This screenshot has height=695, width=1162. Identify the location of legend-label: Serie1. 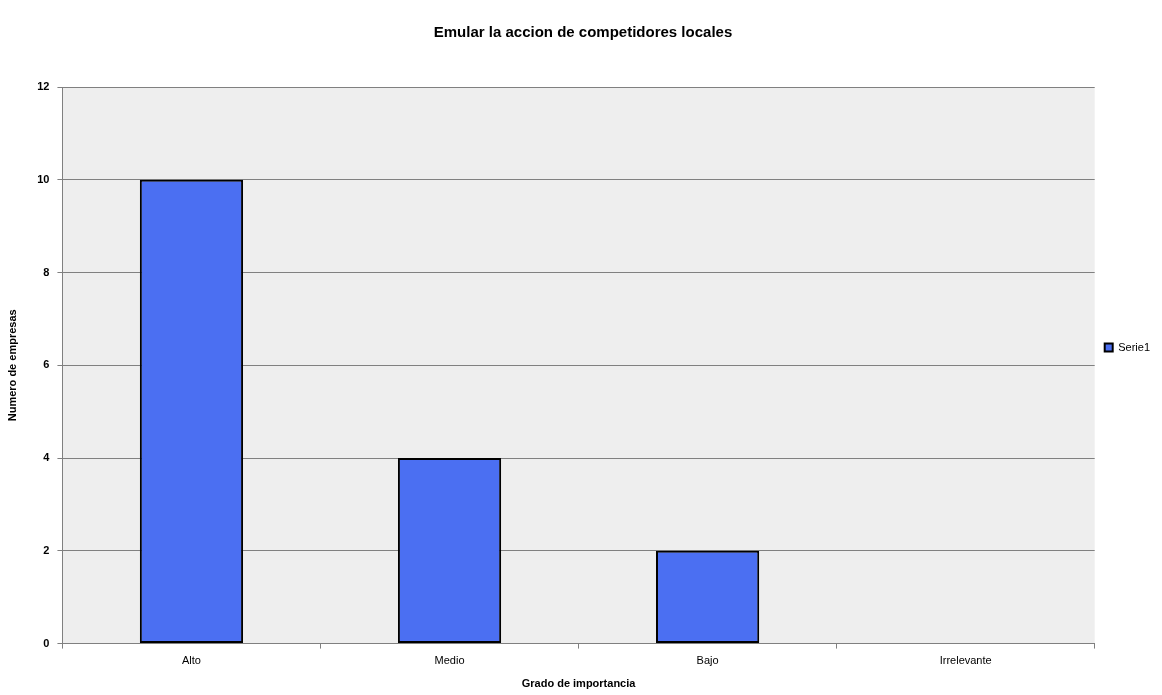
(1134, 346).